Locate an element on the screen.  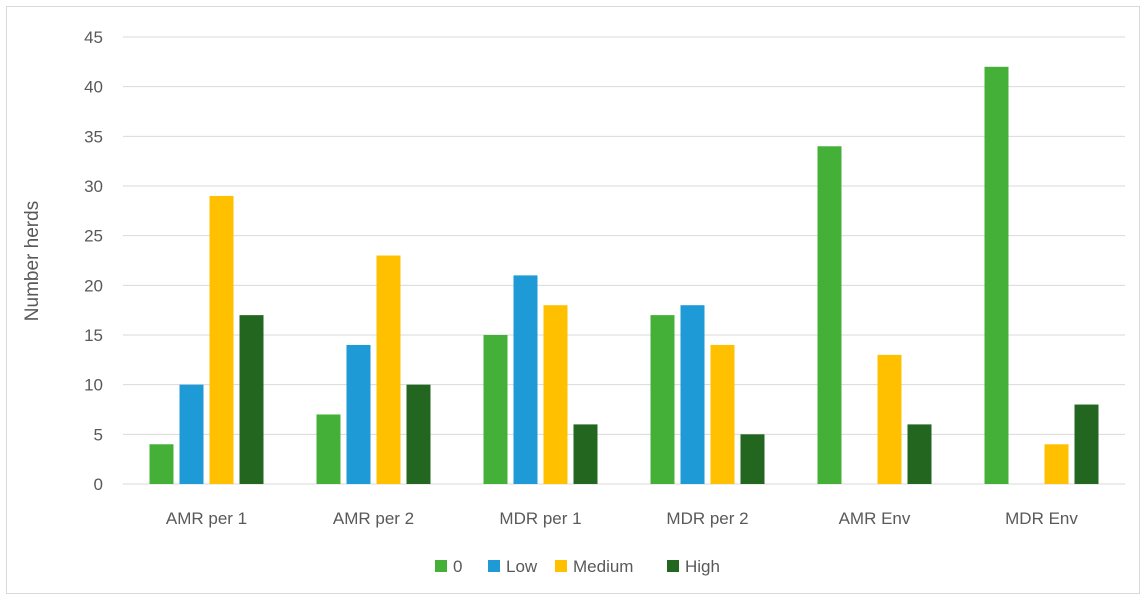
x-tick-label: MDR per 1 is located at coordinates (540, 518).